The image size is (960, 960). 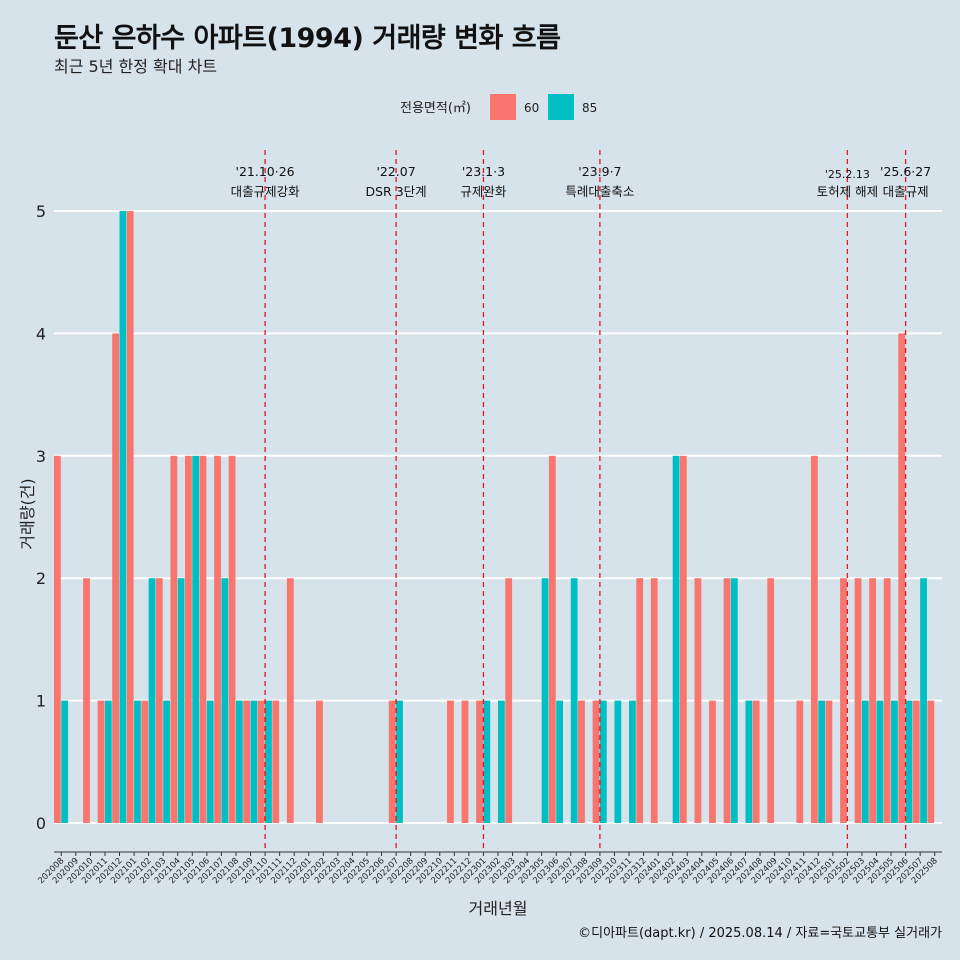 What do you see at coordinates (483, 191) in the screenshot?
I see `event-label: 규제완화` at bounding box center [483, 191].